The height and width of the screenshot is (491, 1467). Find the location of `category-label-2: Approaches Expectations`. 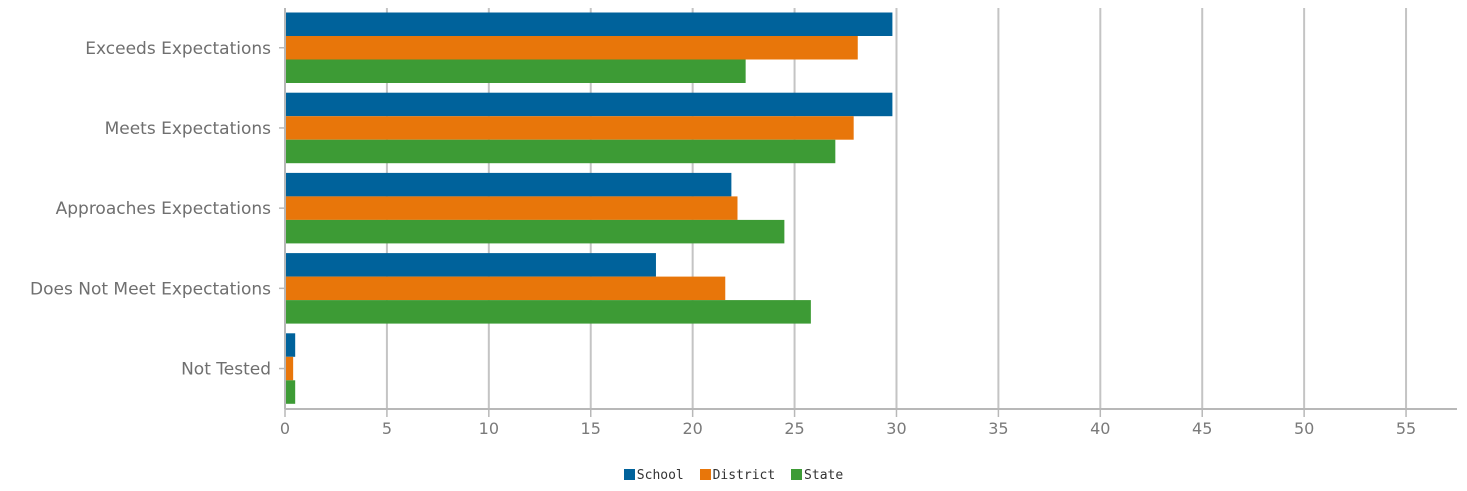

category-label-2: Approaches Expectations is located at coordinates (164, 209).